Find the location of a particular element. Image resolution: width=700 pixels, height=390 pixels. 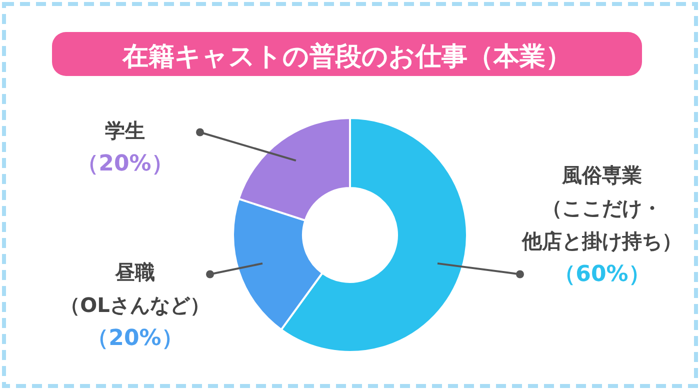

data-label: （60%） is located at coordinates (602, 275).